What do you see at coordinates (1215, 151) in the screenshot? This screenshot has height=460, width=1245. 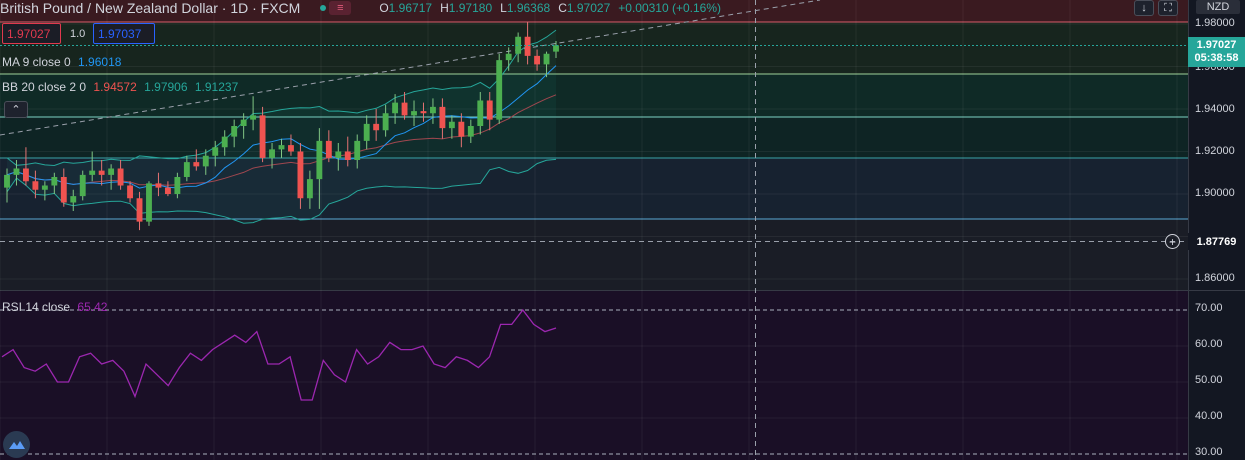 I see `price-tick: 1.92000` at bounding box center [1215, 151].